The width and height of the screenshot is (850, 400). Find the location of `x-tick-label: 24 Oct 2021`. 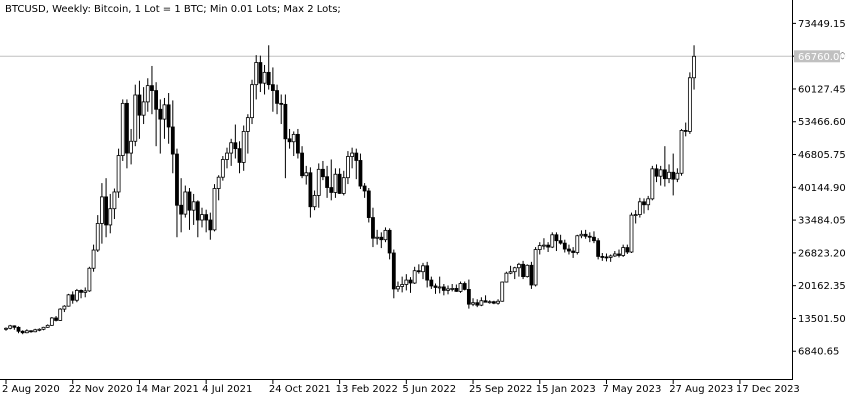

x-tick-label: 24 Oct 2021 is located at coordinates (300, 389).